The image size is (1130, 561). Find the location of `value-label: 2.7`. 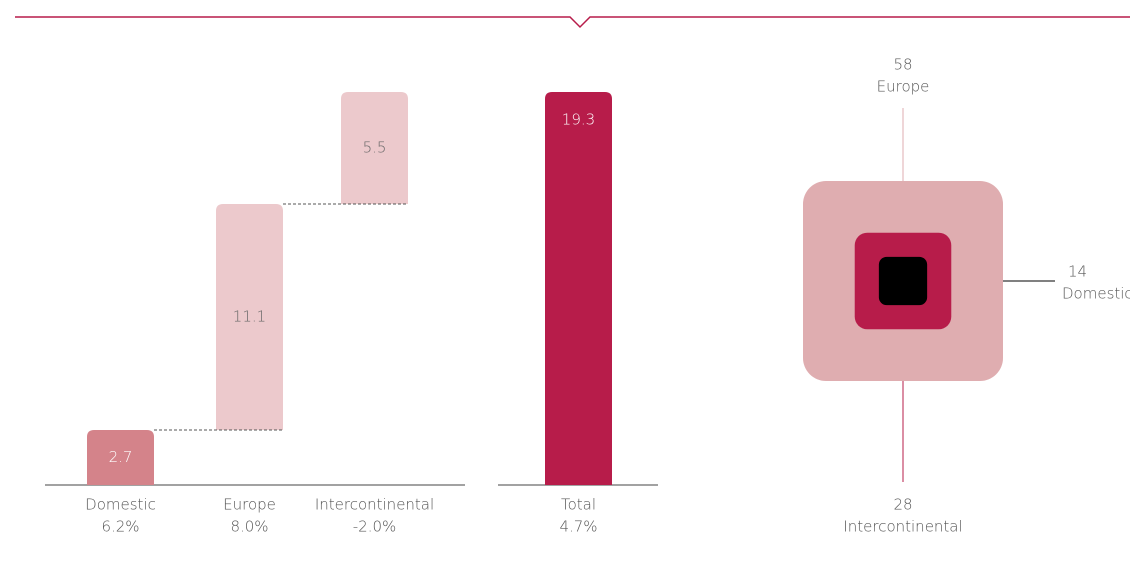

value-label: 2.7 is located at coordinates (121, 457).